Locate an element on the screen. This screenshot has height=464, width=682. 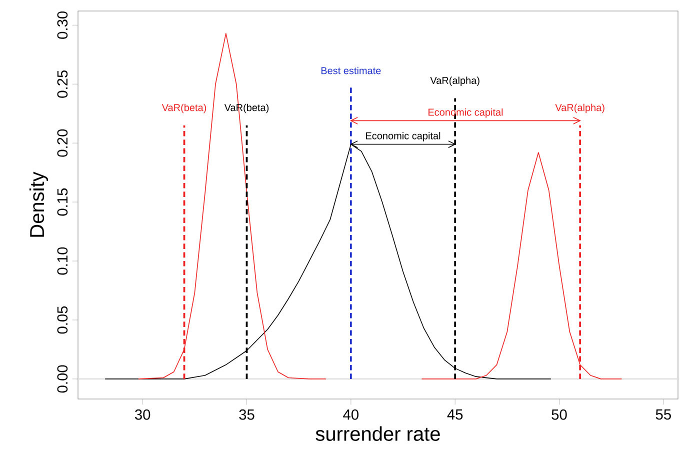
y-tick-label: 0.20 is located at coordinates (62, 143).